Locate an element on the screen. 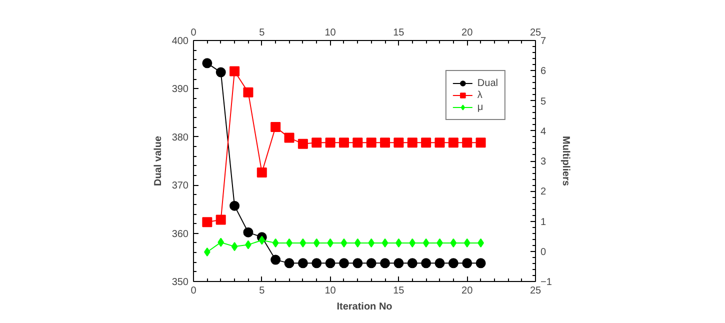 This screenshot has height=323, width=725. y2-tick-label: 5 is located at coordinates (543, 102).